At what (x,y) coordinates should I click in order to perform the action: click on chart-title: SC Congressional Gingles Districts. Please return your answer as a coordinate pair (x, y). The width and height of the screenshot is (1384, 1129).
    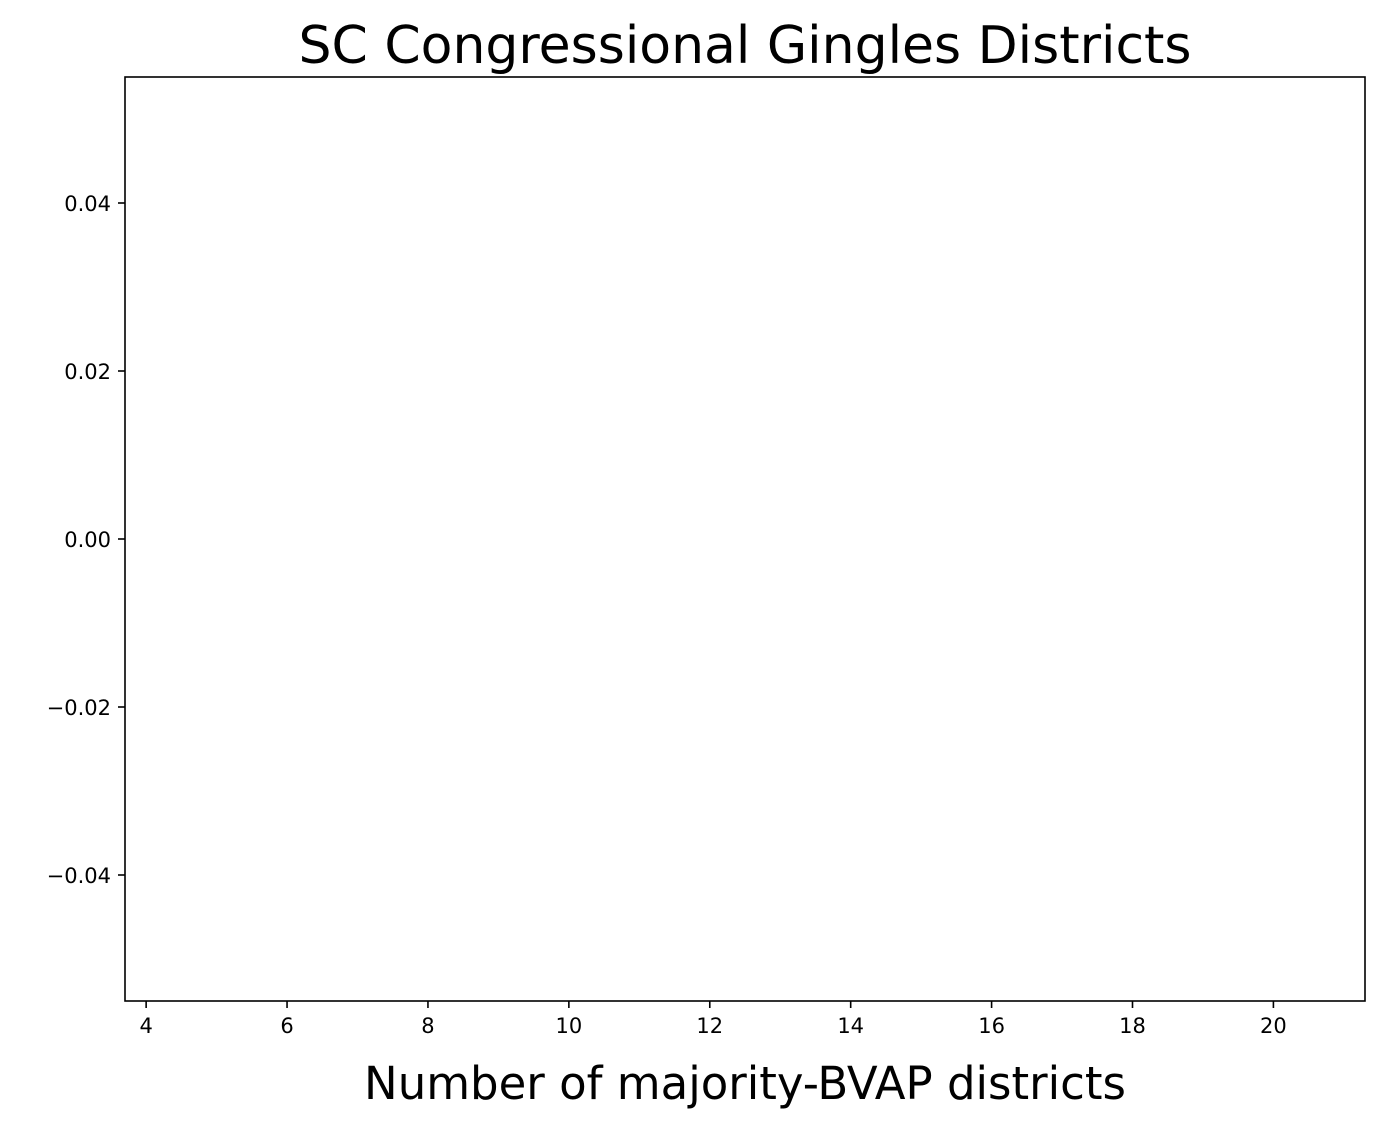
    Looking at the image, I should click on (744, 46).